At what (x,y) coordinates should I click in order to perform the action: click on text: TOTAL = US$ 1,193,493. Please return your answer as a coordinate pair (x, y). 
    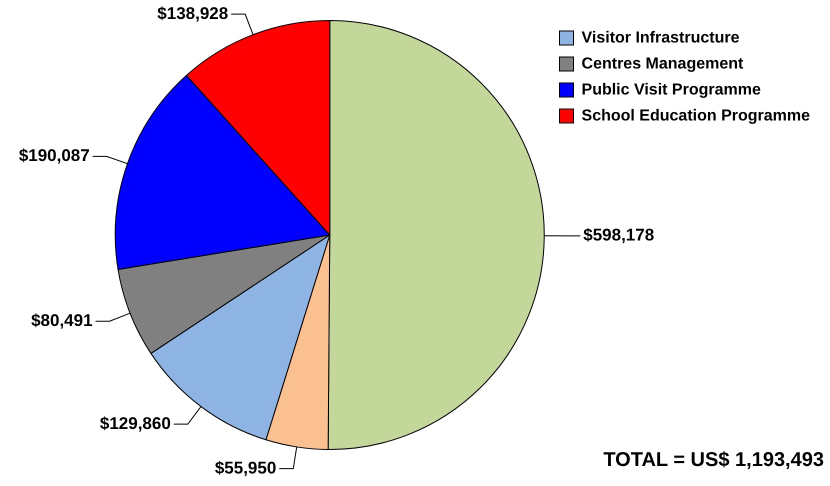
    Looking at the image, I should click on (713, 460).